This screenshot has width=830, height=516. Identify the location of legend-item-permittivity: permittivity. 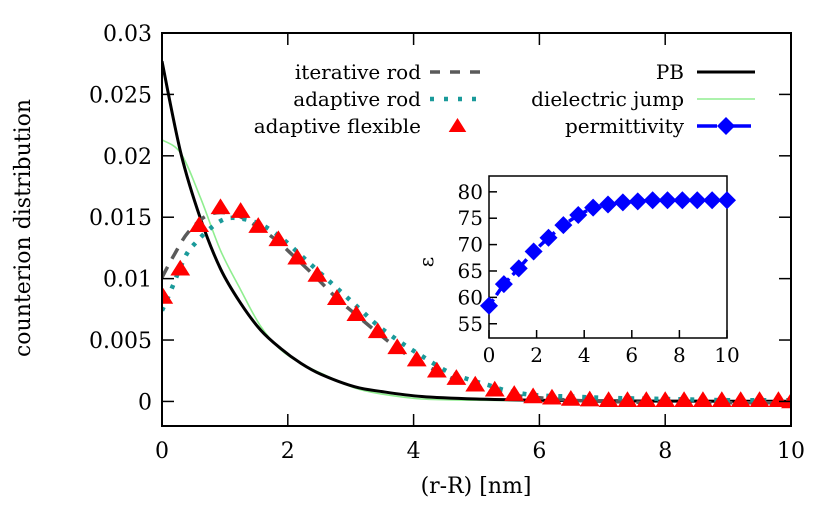
(660, 126).